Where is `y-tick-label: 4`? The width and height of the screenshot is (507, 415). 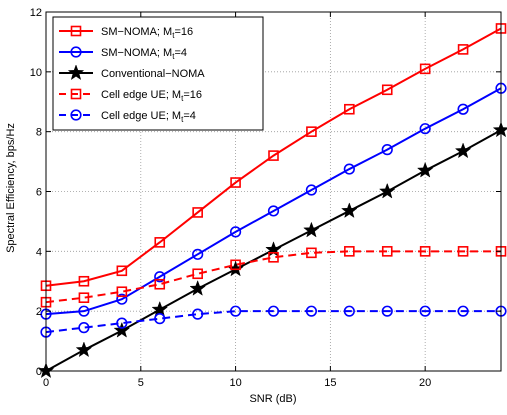
y-tick-label: 4 is located at coordinates (39, 252).